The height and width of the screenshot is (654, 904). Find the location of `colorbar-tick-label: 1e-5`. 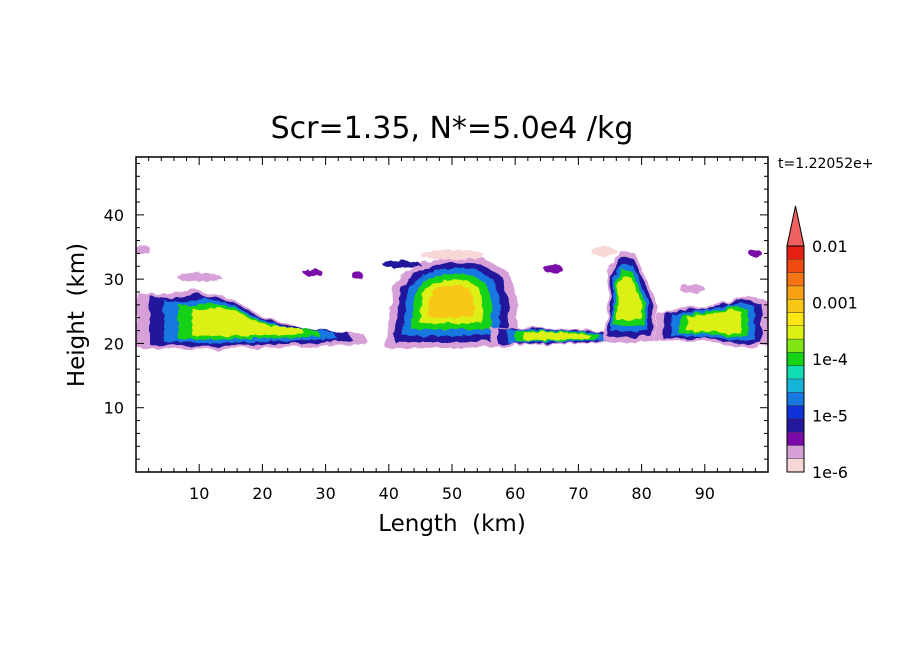

colorbar-tick-label: 1e-5 is located at coordinates (830, 416).